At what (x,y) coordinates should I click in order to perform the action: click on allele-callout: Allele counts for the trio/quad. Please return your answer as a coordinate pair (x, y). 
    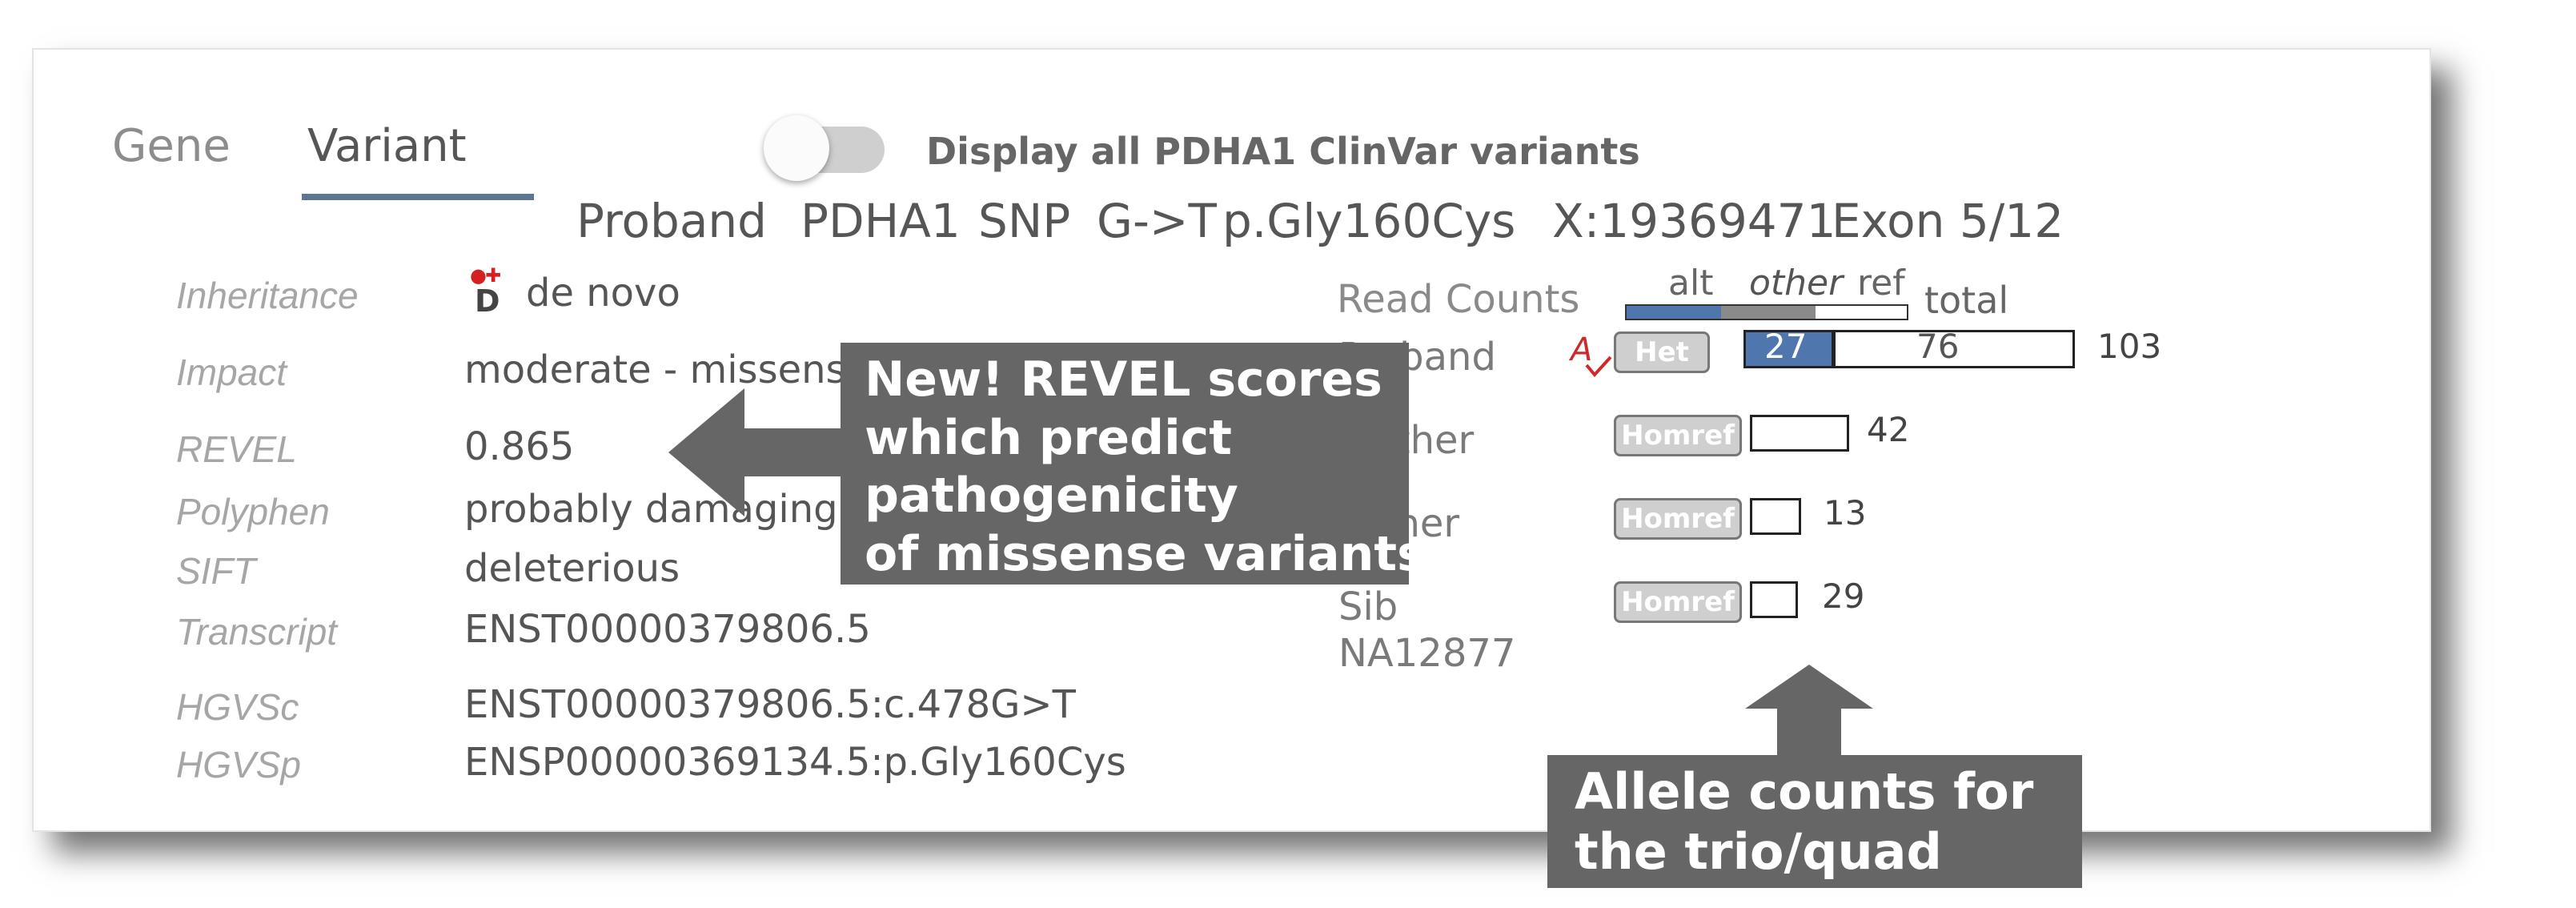
    Looking at the image, I should click on (1814, 821).